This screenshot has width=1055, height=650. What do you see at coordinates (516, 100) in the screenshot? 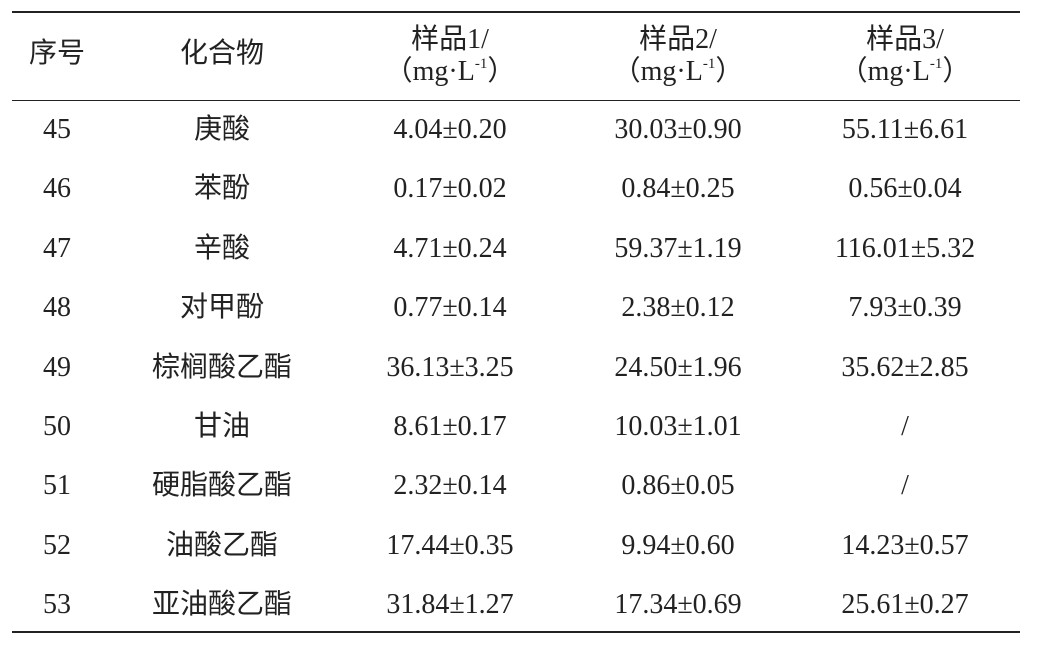
I see `header-rule` at bounding box center [516, 100].